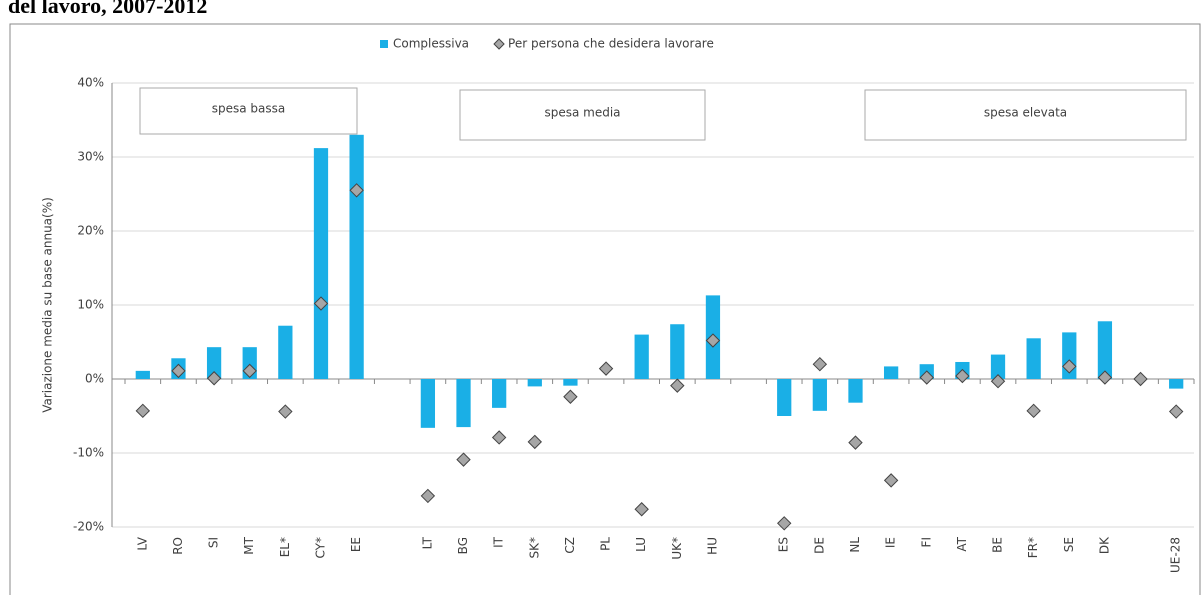  I want to click on x-tick-label: CZ, so click(570, 545).